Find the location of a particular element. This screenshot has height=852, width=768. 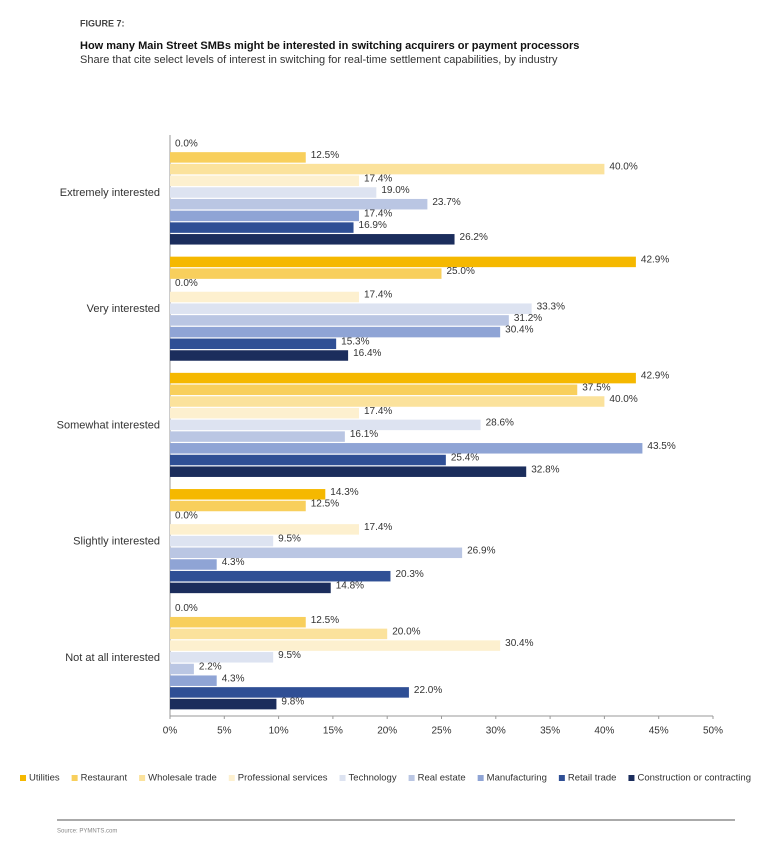

legend-label: Construction or contracting is located at coordinates (694, 778).